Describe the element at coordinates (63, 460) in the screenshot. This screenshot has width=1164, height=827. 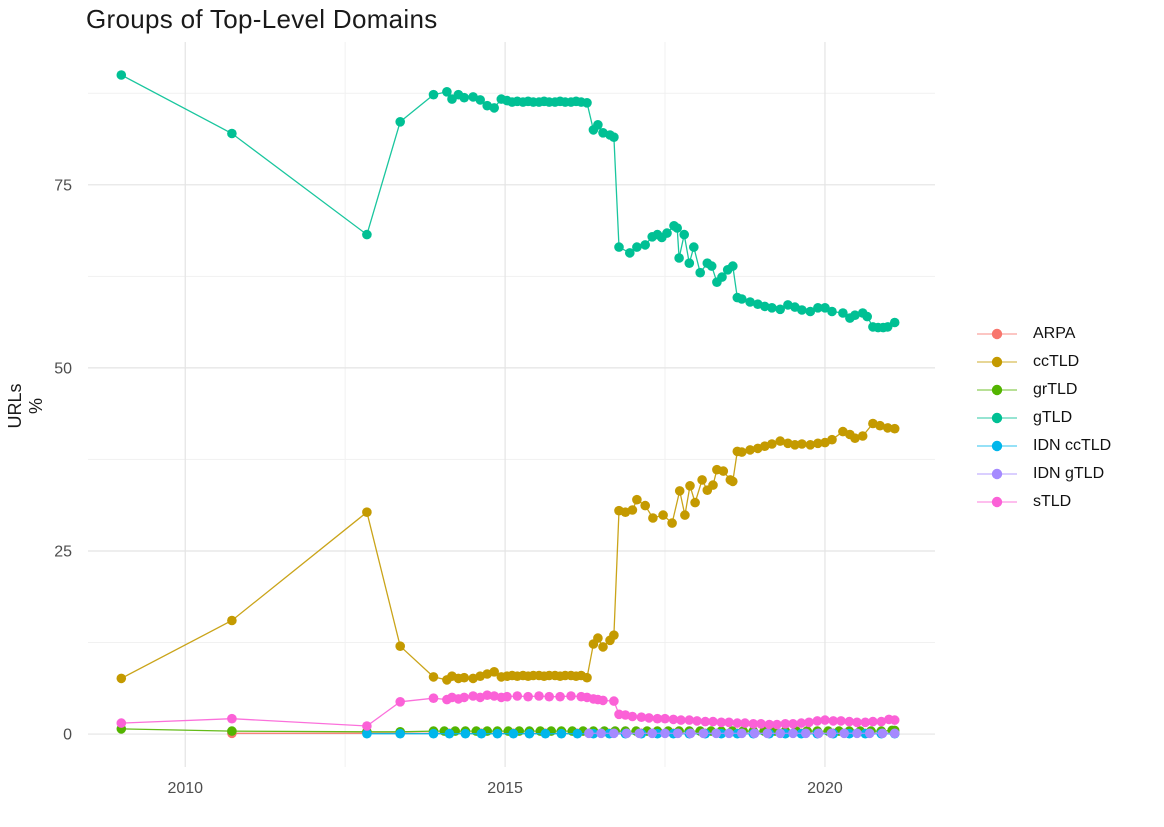
I see `y-axis-tick-labels: 0 25 50 75` at that location.